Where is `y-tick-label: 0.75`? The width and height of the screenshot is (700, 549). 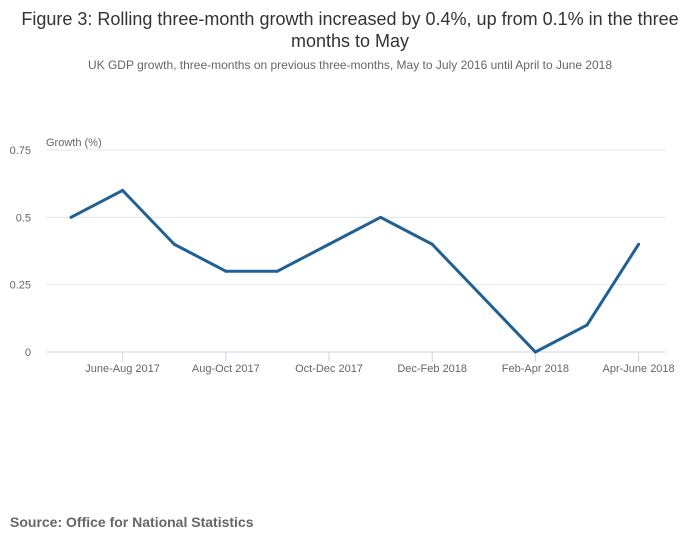 y-tick-label: 0.75 is located at coordinates (20, 151).